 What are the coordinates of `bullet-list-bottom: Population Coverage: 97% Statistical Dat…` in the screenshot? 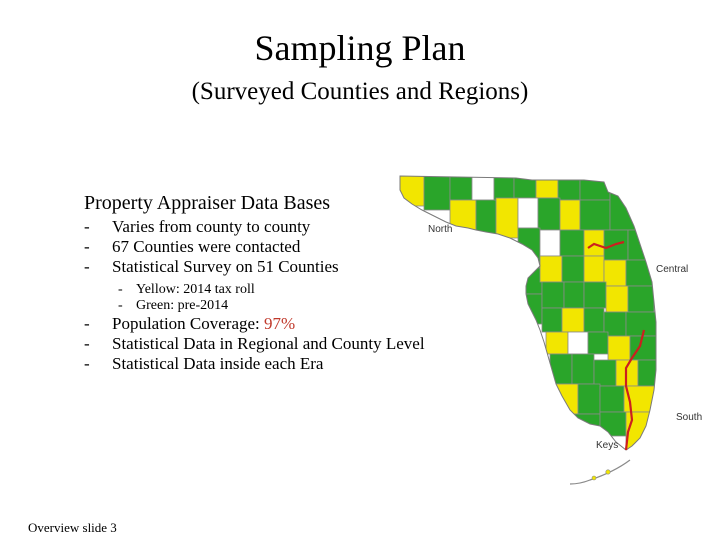 It's located at (254, 344).